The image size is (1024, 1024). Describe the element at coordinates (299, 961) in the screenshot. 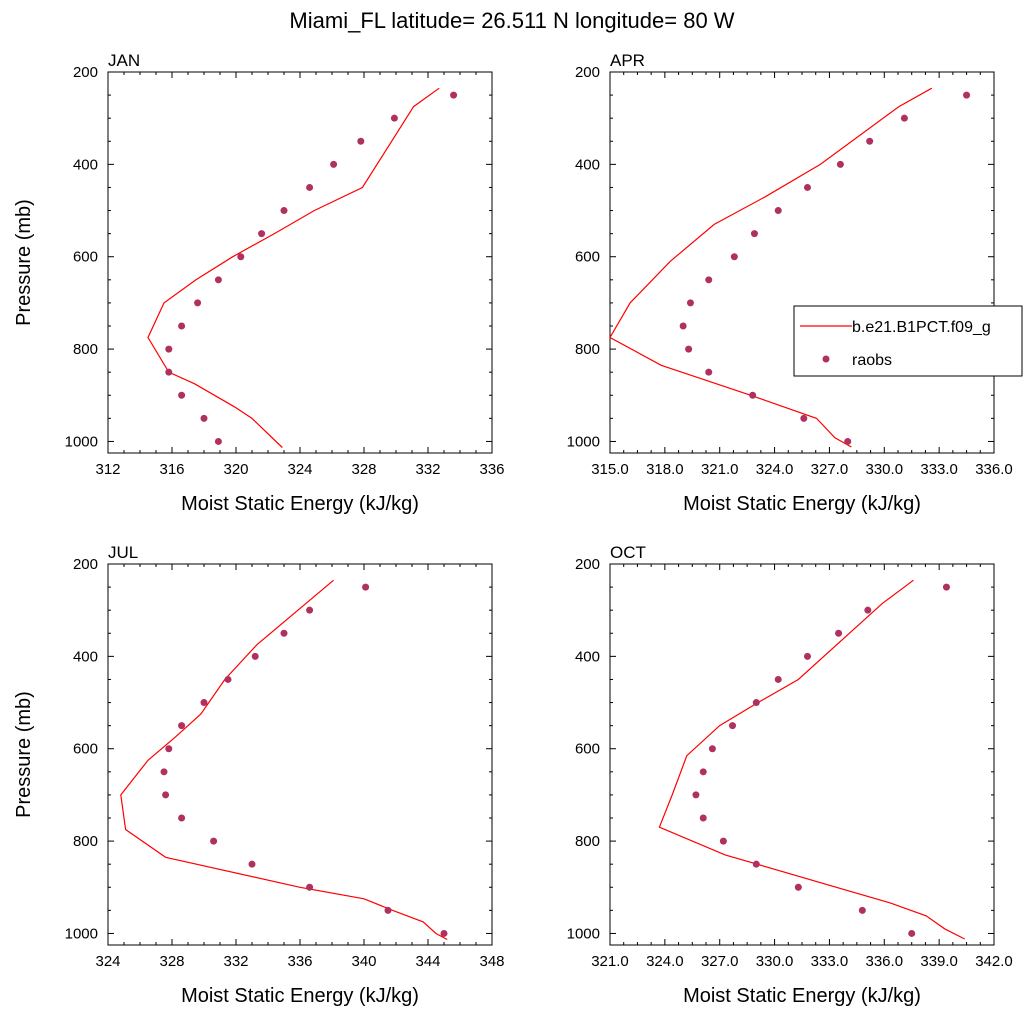

I see `x-tick-label: 336` at that location.